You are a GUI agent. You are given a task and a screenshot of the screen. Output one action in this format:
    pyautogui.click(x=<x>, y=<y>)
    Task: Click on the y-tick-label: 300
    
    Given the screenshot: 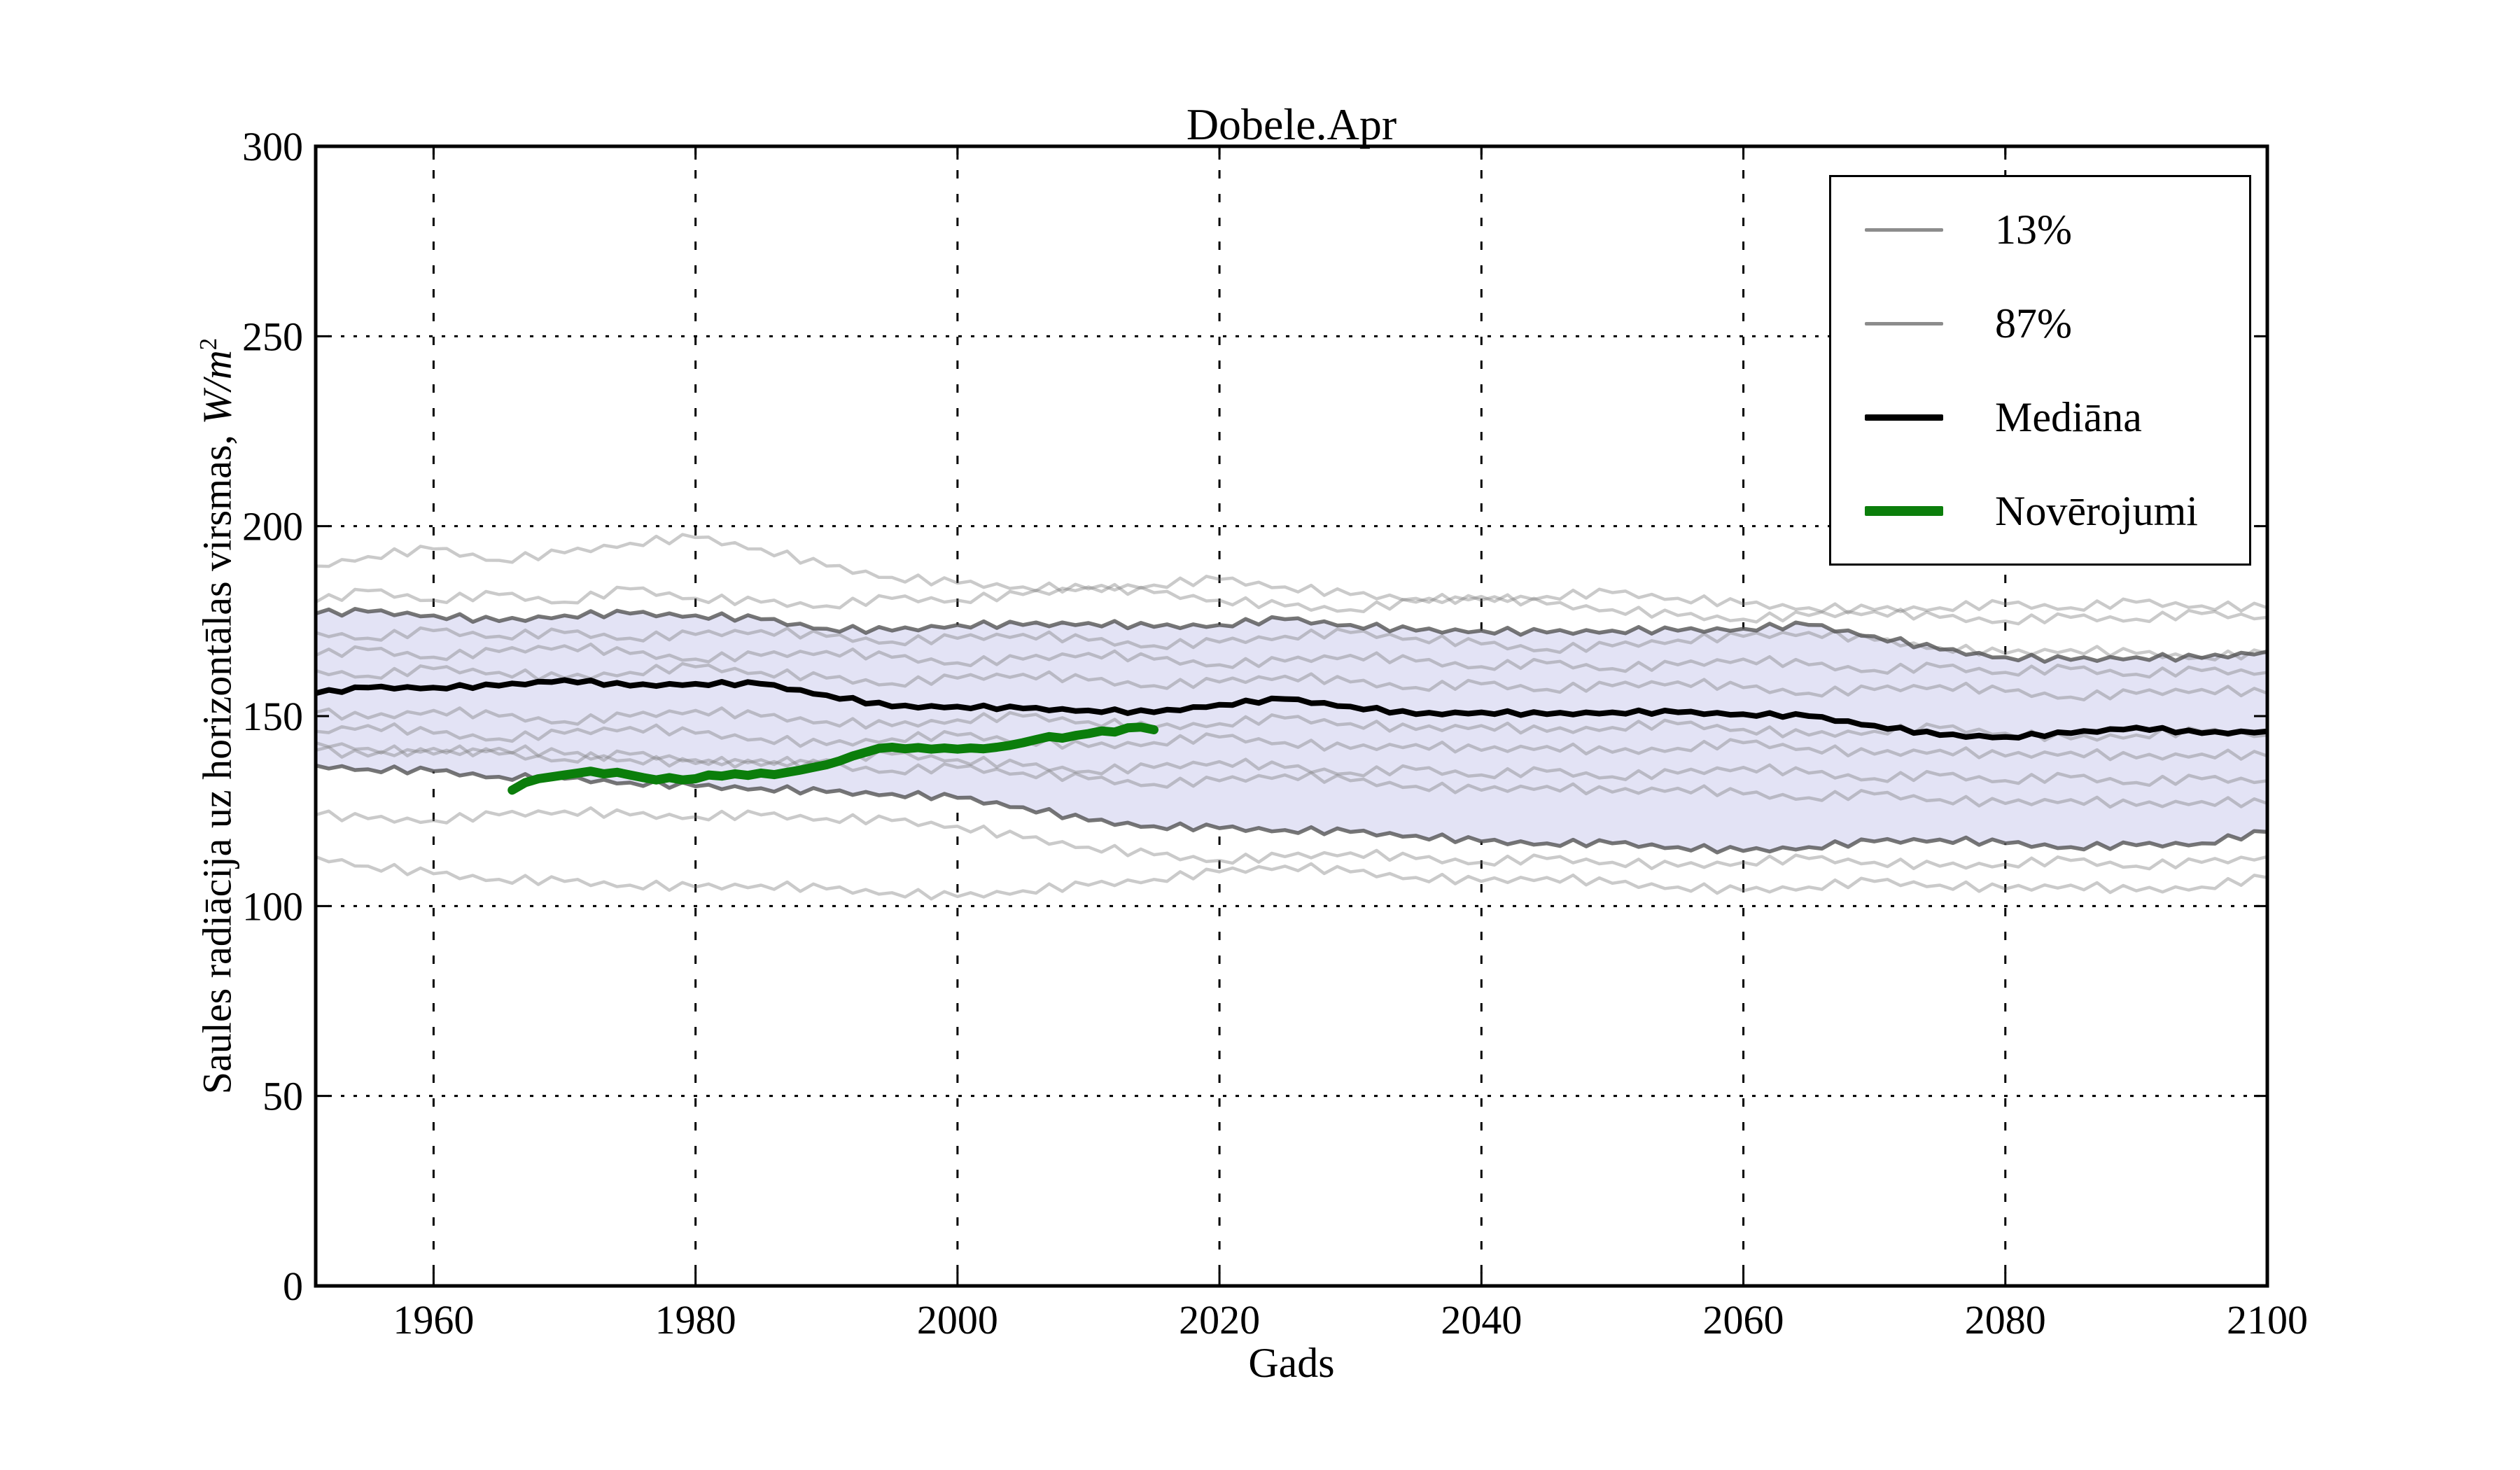 What is the action you would take?
    pyautogui.click(x=272, y=146)
    